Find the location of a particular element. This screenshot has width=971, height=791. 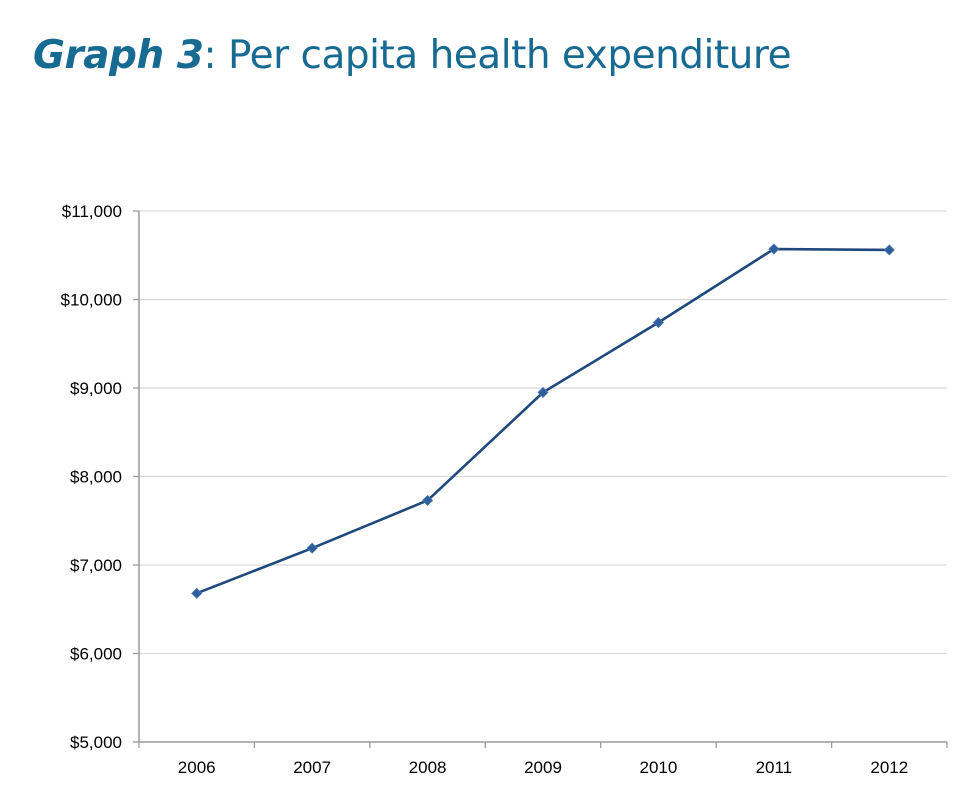

slide-title: Graph 3: Per capita health expenditure is located at coordinates (412, 55).